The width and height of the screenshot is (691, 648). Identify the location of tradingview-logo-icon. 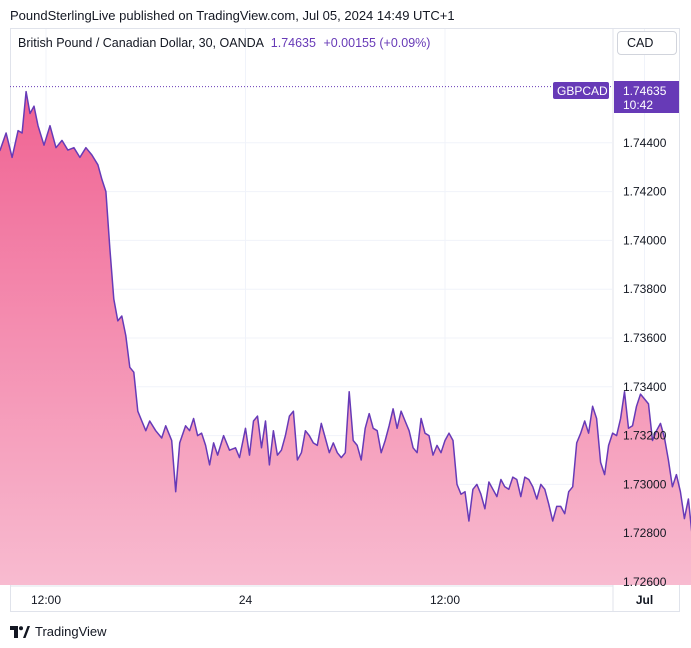
(20, 631).